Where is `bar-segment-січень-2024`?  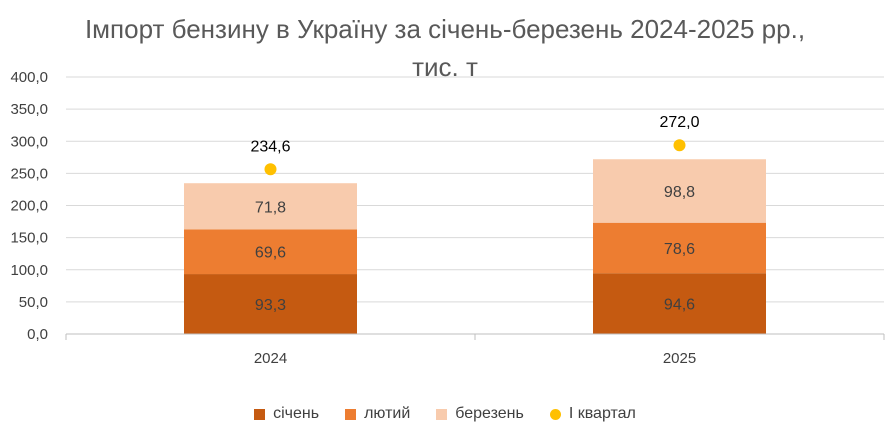
bar-segment-січень-2024 is located at coordinates (270, 304).